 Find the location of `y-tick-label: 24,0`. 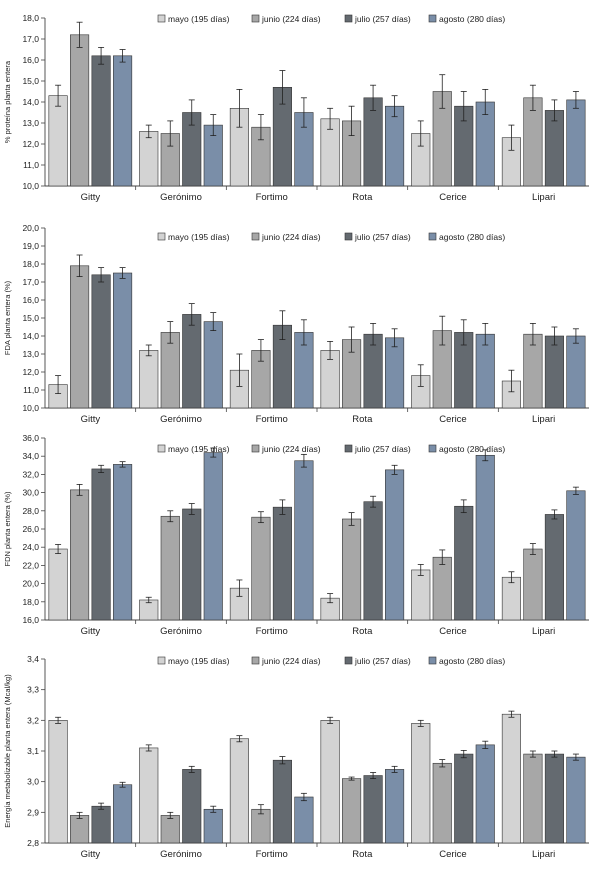

y-tick-label: 24,0 is located at coordinates (30, 547).